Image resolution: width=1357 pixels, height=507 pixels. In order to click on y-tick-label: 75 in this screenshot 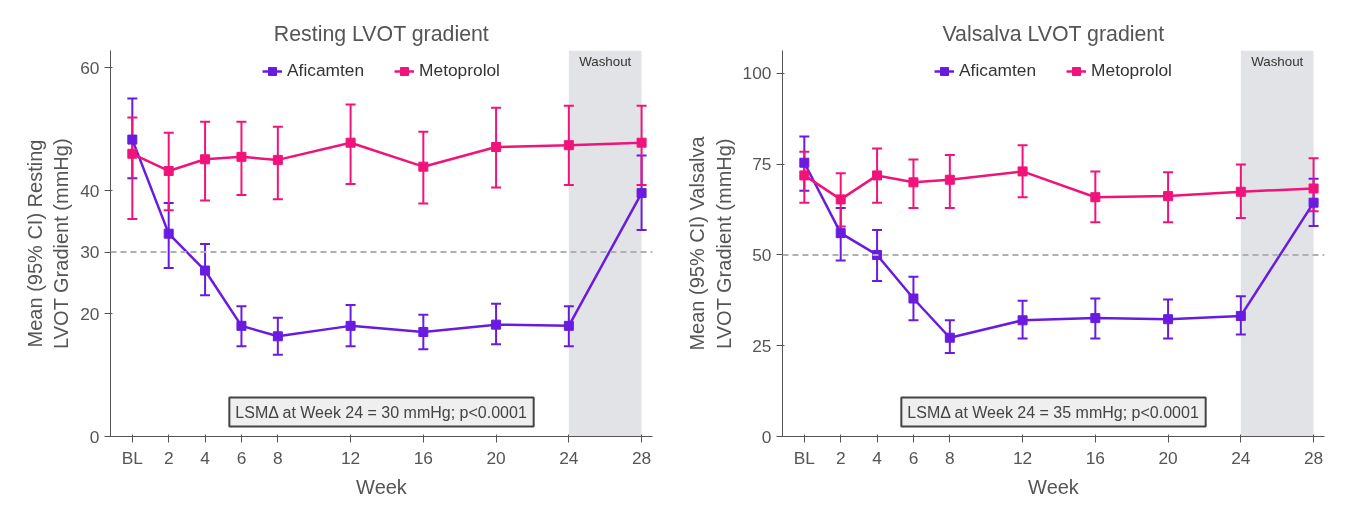, I will do `click(762, 164)`.